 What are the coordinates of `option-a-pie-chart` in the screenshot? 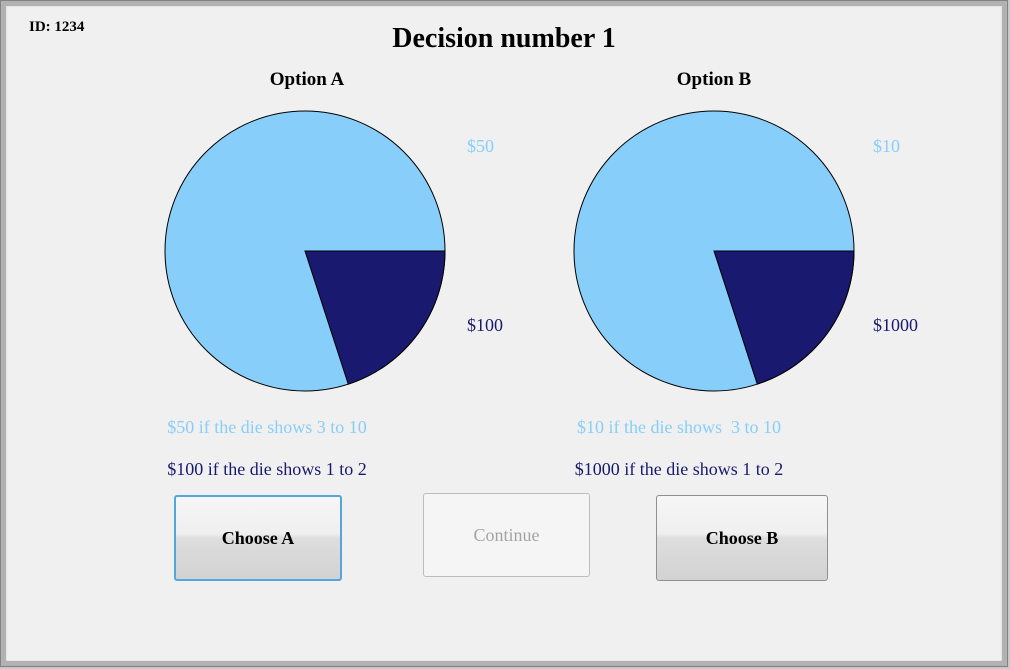 It's located at (305, 251).